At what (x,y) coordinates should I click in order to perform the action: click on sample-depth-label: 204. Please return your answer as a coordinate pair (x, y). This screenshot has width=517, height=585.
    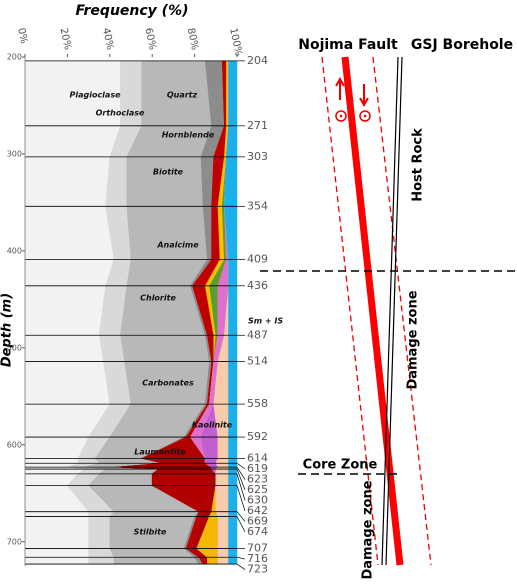
    Looking at the image, I should click on (257, 60).